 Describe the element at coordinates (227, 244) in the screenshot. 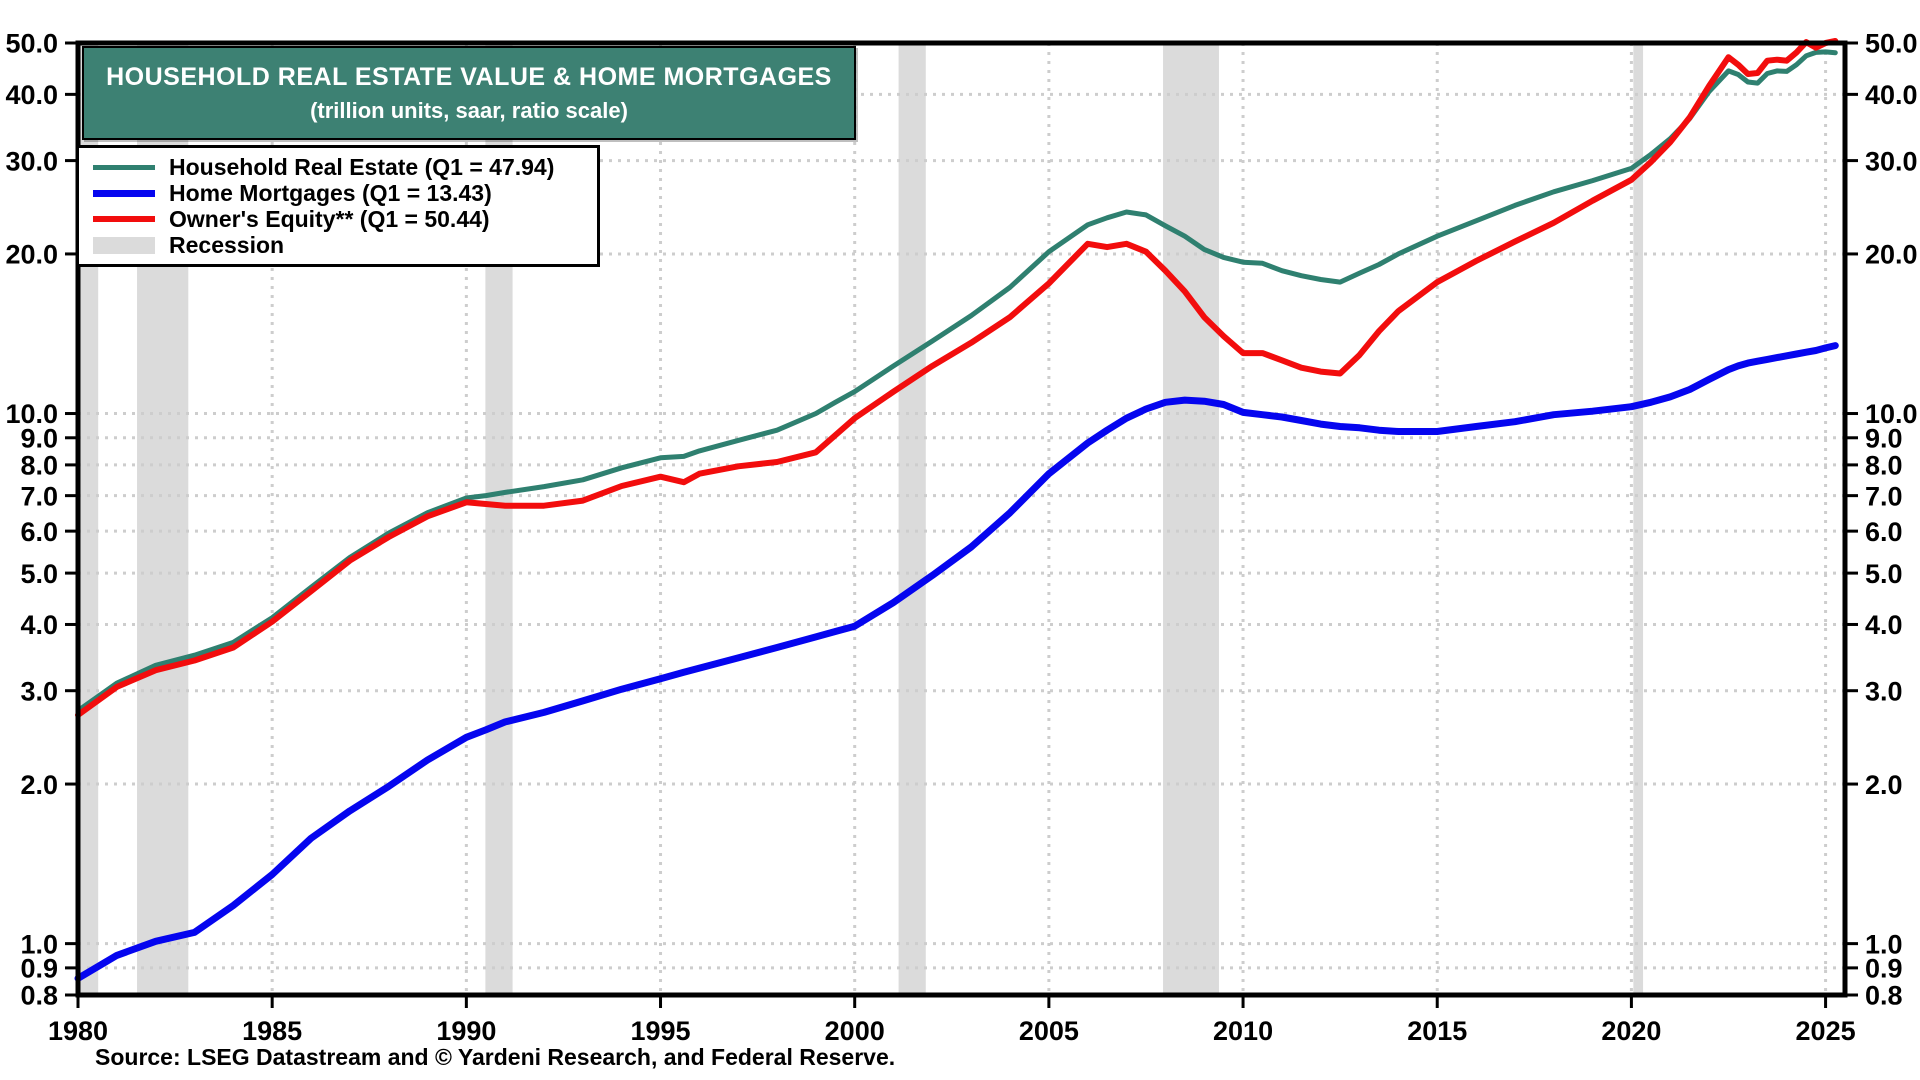

I see `legend-label: Recession` at that location.